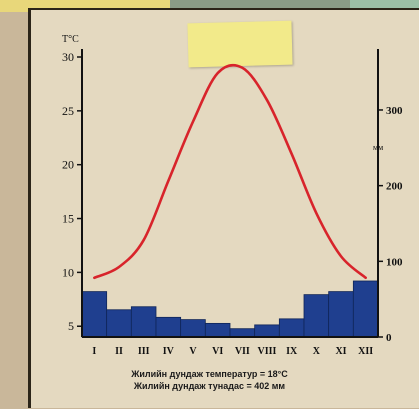 The width and height of the screenshot is (419, 409). Describe the element at coordinates (317, 351) in the screenshot. I see `month-label-X: X` at that location.